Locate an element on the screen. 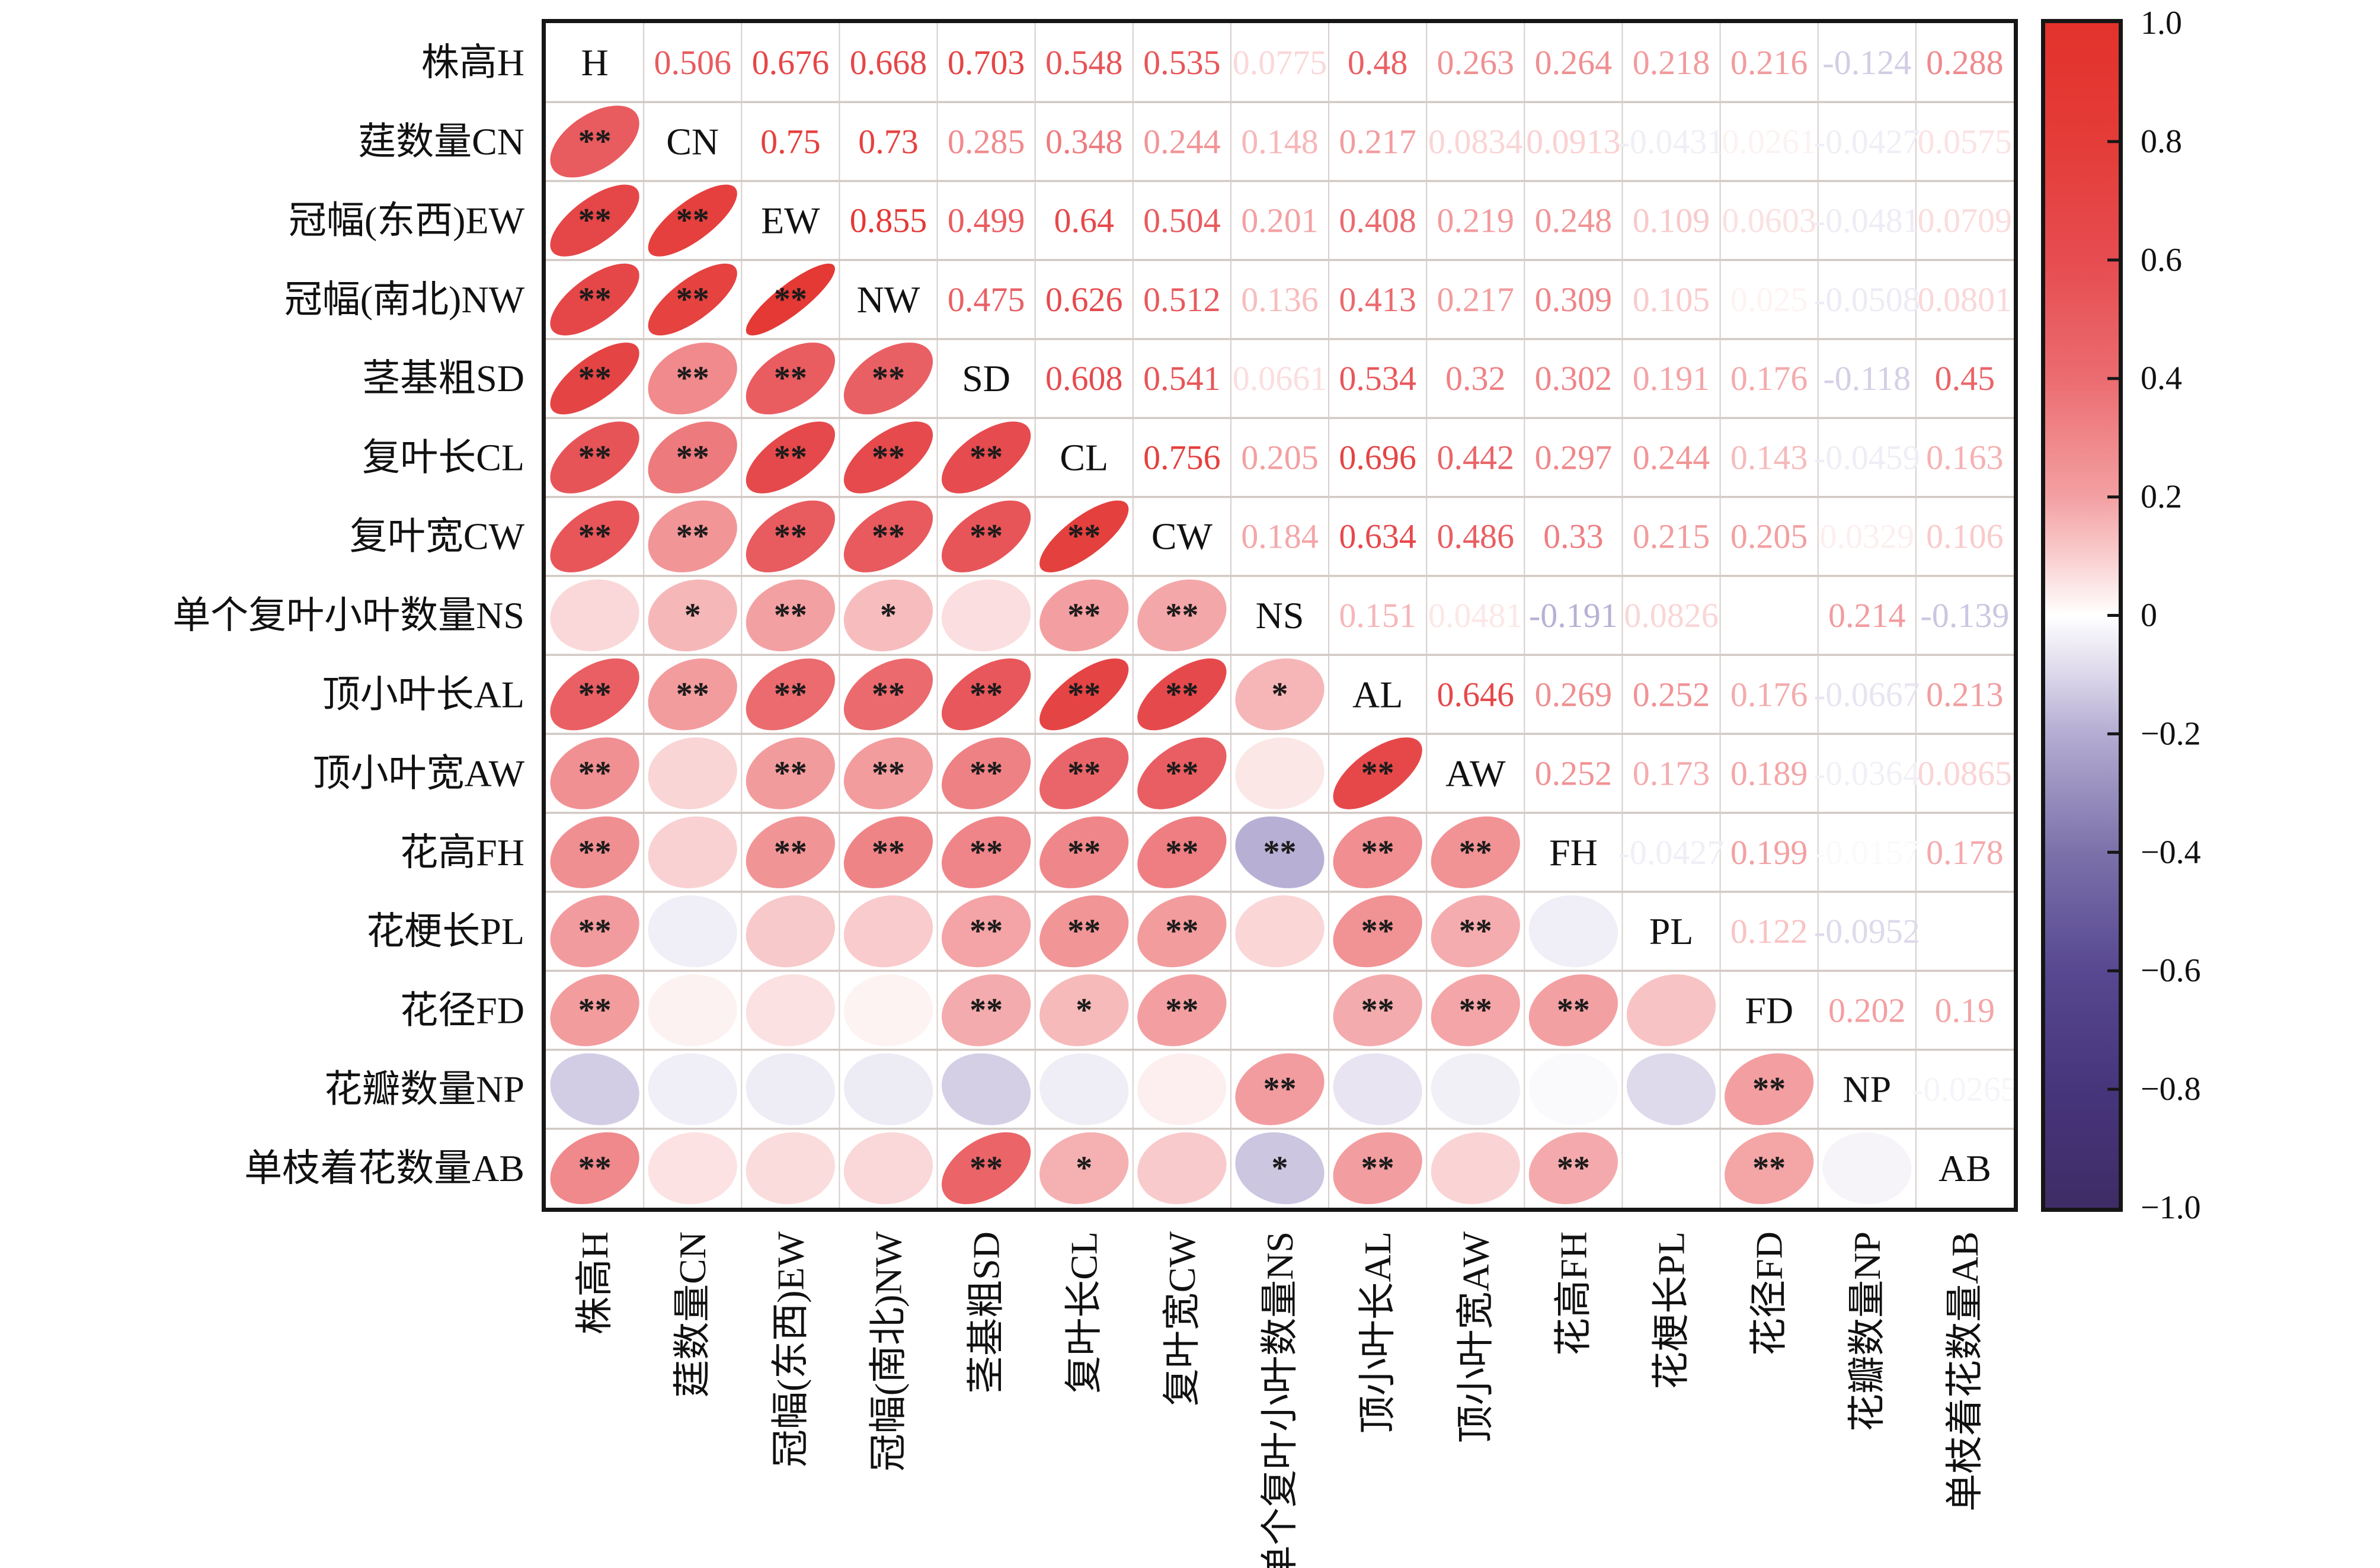  coefficient-label: 0.73 is located at coordinates (888, 141).